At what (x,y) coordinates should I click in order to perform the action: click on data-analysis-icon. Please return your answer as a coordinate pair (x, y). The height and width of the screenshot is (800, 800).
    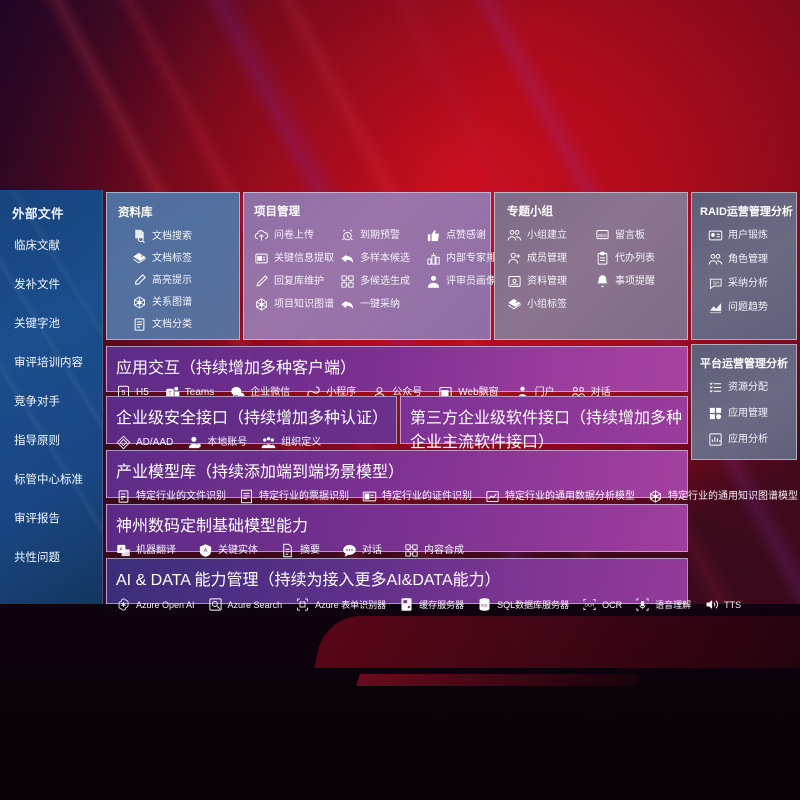
    Looking at the image, I should click on (492, 496).